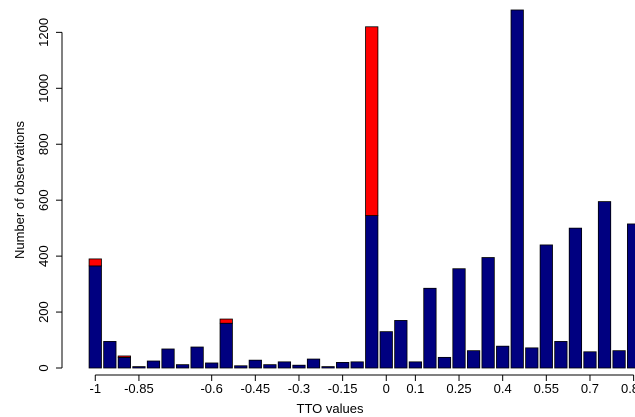 Image resolution: width=635 pixels, height=417 pixels. I want to click on y-tick-label-0: 0, so click(43, 367).